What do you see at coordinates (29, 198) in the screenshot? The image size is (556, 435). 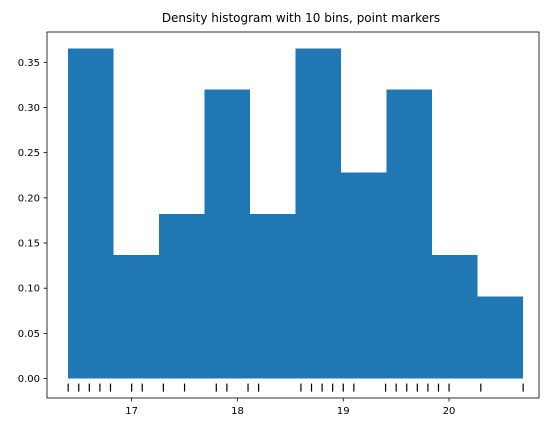 I see `y-tick-label: 0.20` at bounding box center [29, 198].